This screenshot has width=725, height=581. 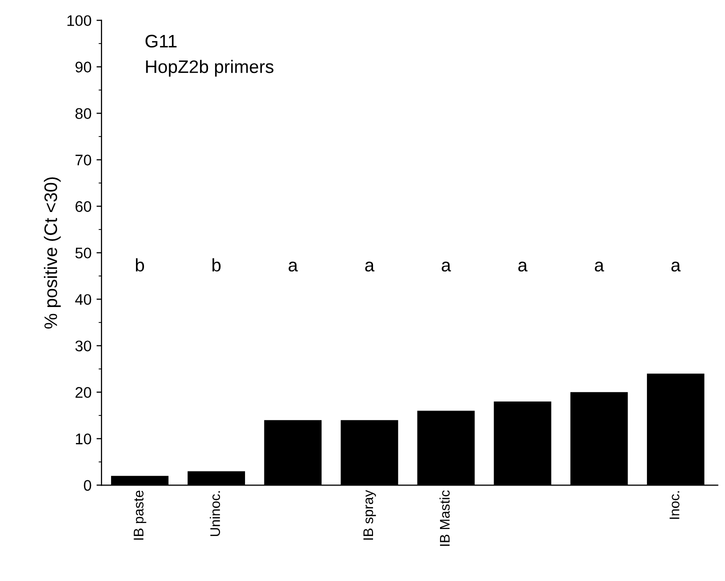 I want to click on y-tick-label: 70, so click(x=84, y=160).